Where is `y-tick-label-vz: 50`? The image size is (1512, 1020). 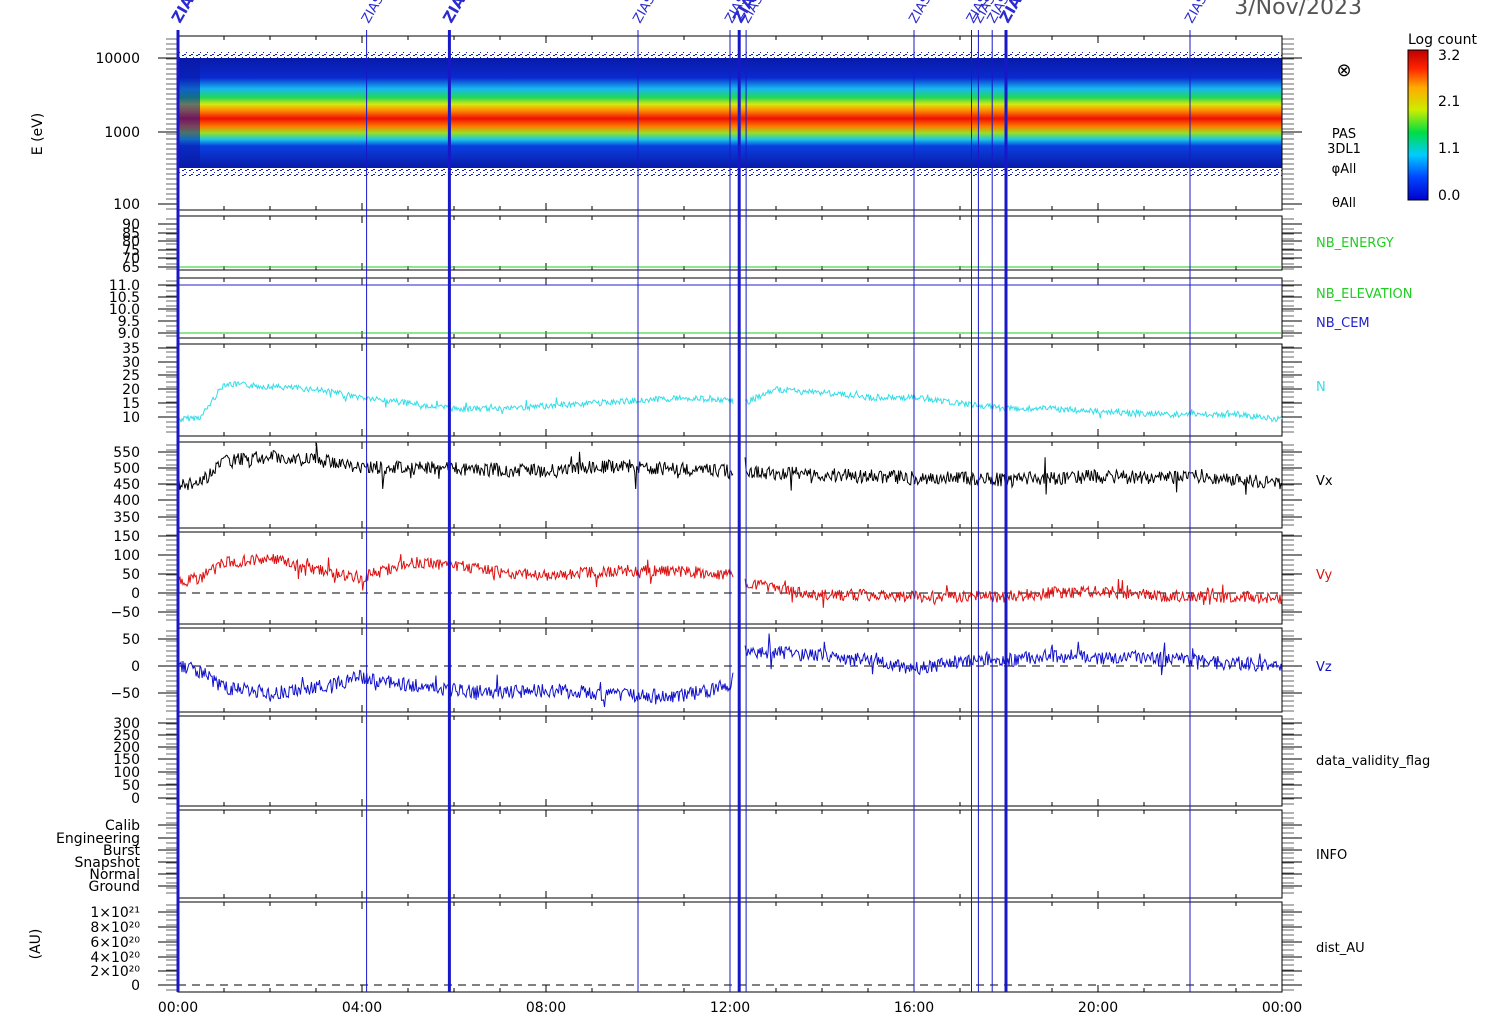
y-tick-label-vz: 50 is located at coordinates (131, 640).